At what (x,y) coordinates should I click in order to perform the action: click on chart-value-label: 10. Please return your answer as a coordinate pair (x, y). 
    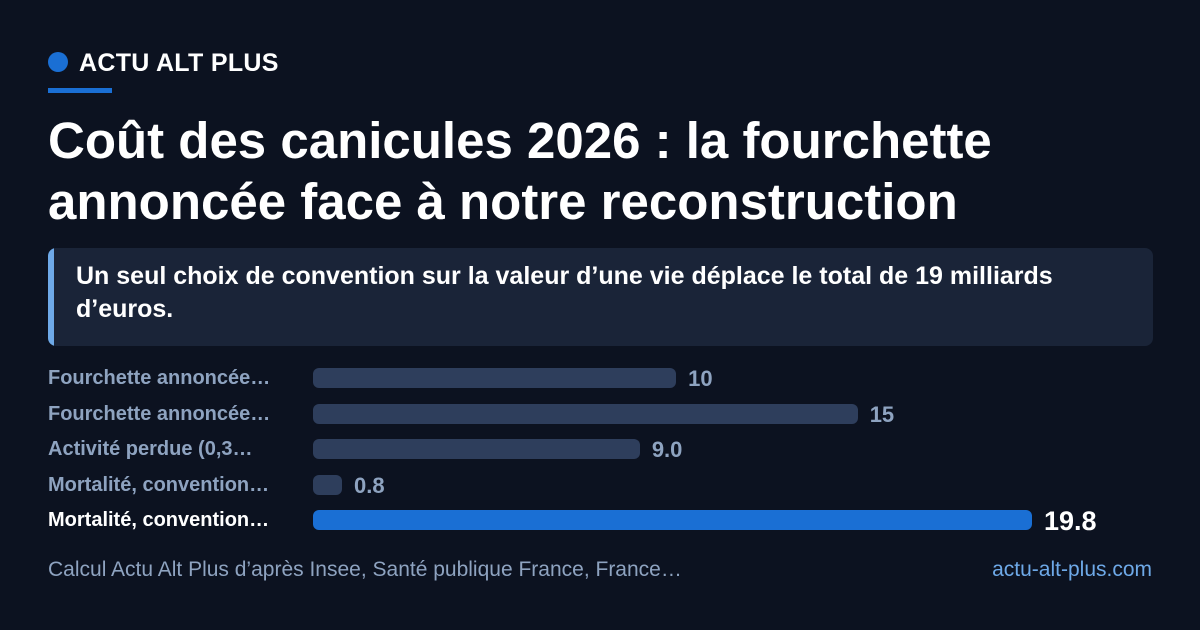
    Looking at the image, I should click on (700, 378).